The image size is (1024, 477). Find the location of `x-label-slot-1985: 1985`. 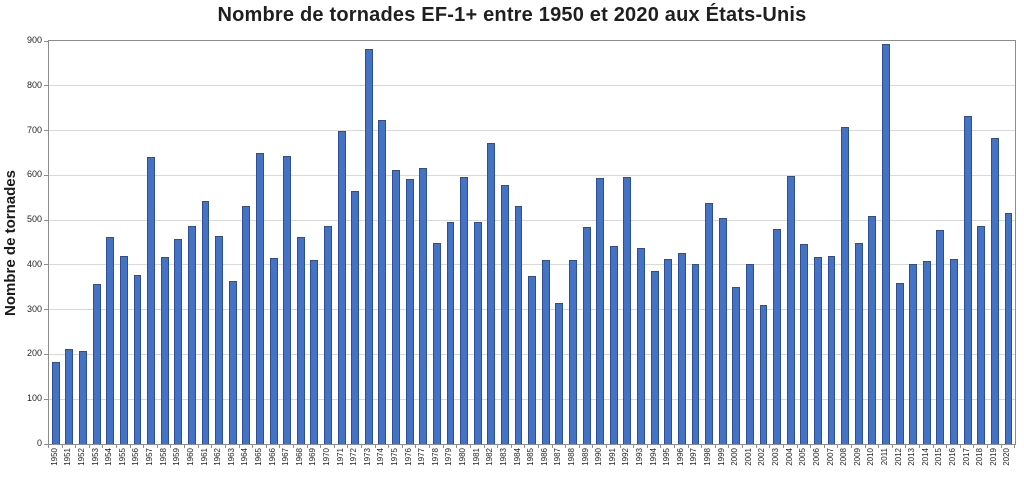

x-label-slot-1985: 1985 is located at coordinates (531, 462).